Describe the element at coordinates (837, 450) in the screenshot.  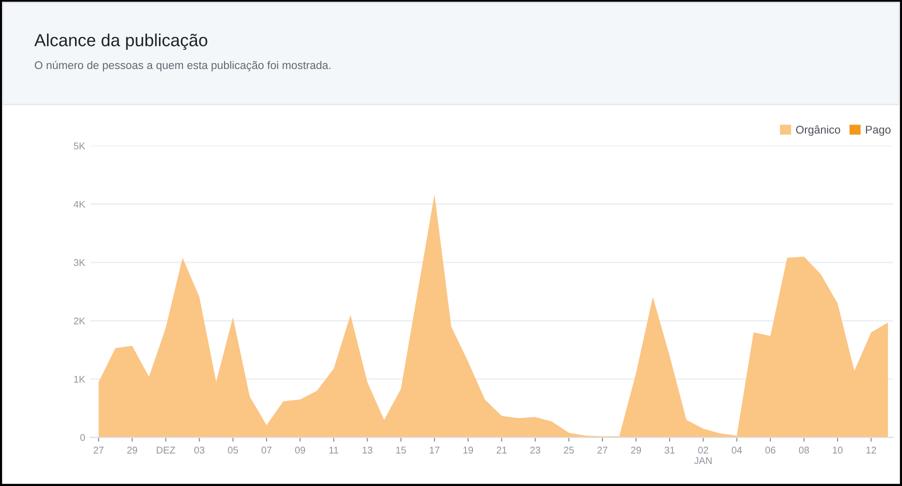
I see `x-tick-label: 10` at that location.